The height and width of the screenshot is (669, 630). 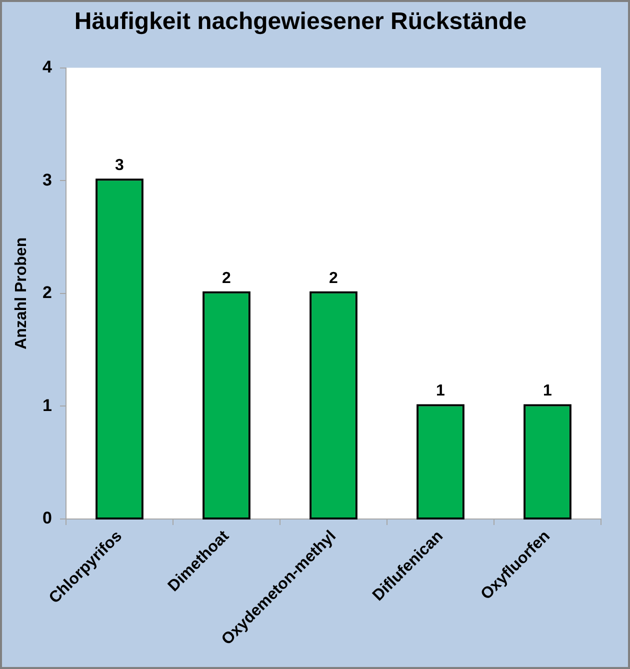 I want to click on y-tick-label: 1, so click(x=47, y=405).